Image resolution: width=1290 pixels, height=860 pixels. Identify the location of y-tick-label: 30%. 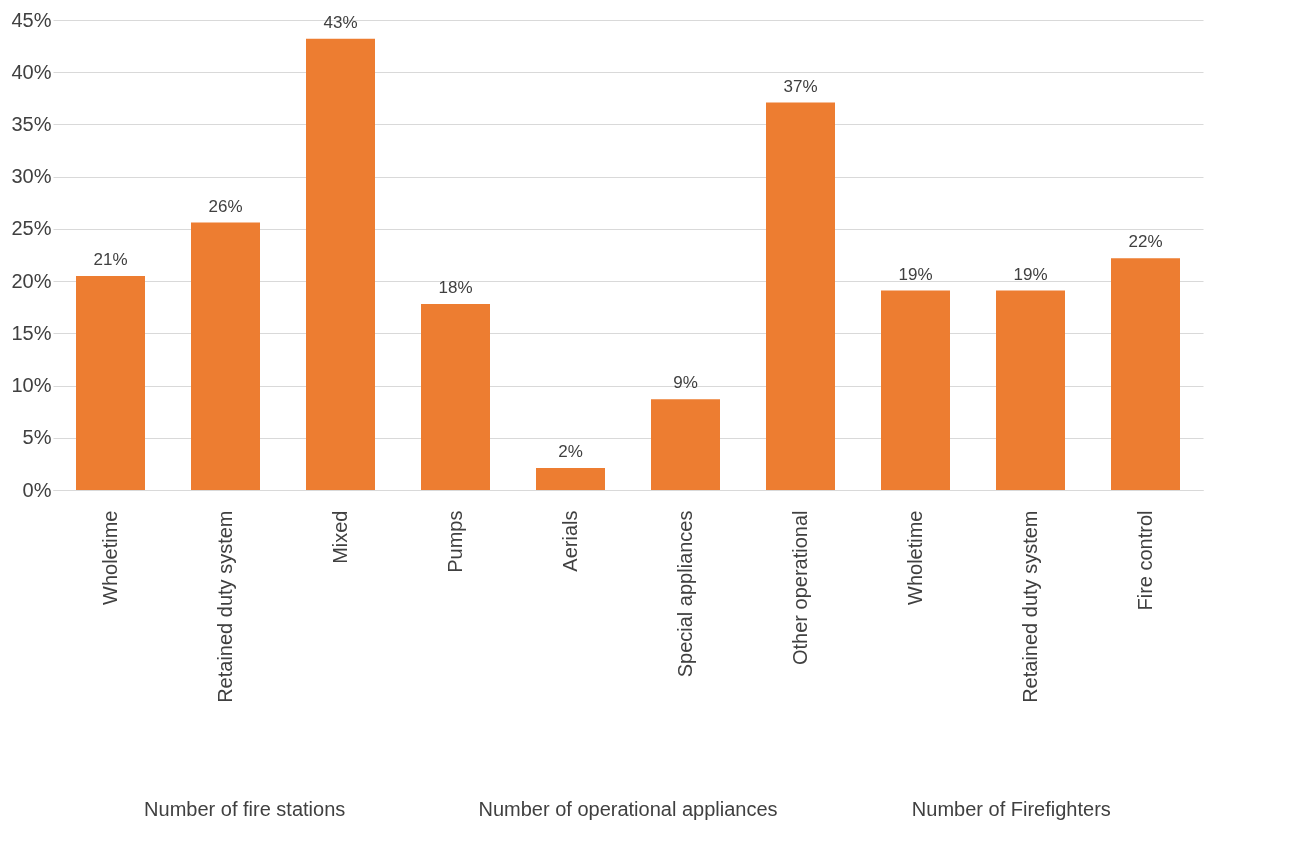
(31, 176).